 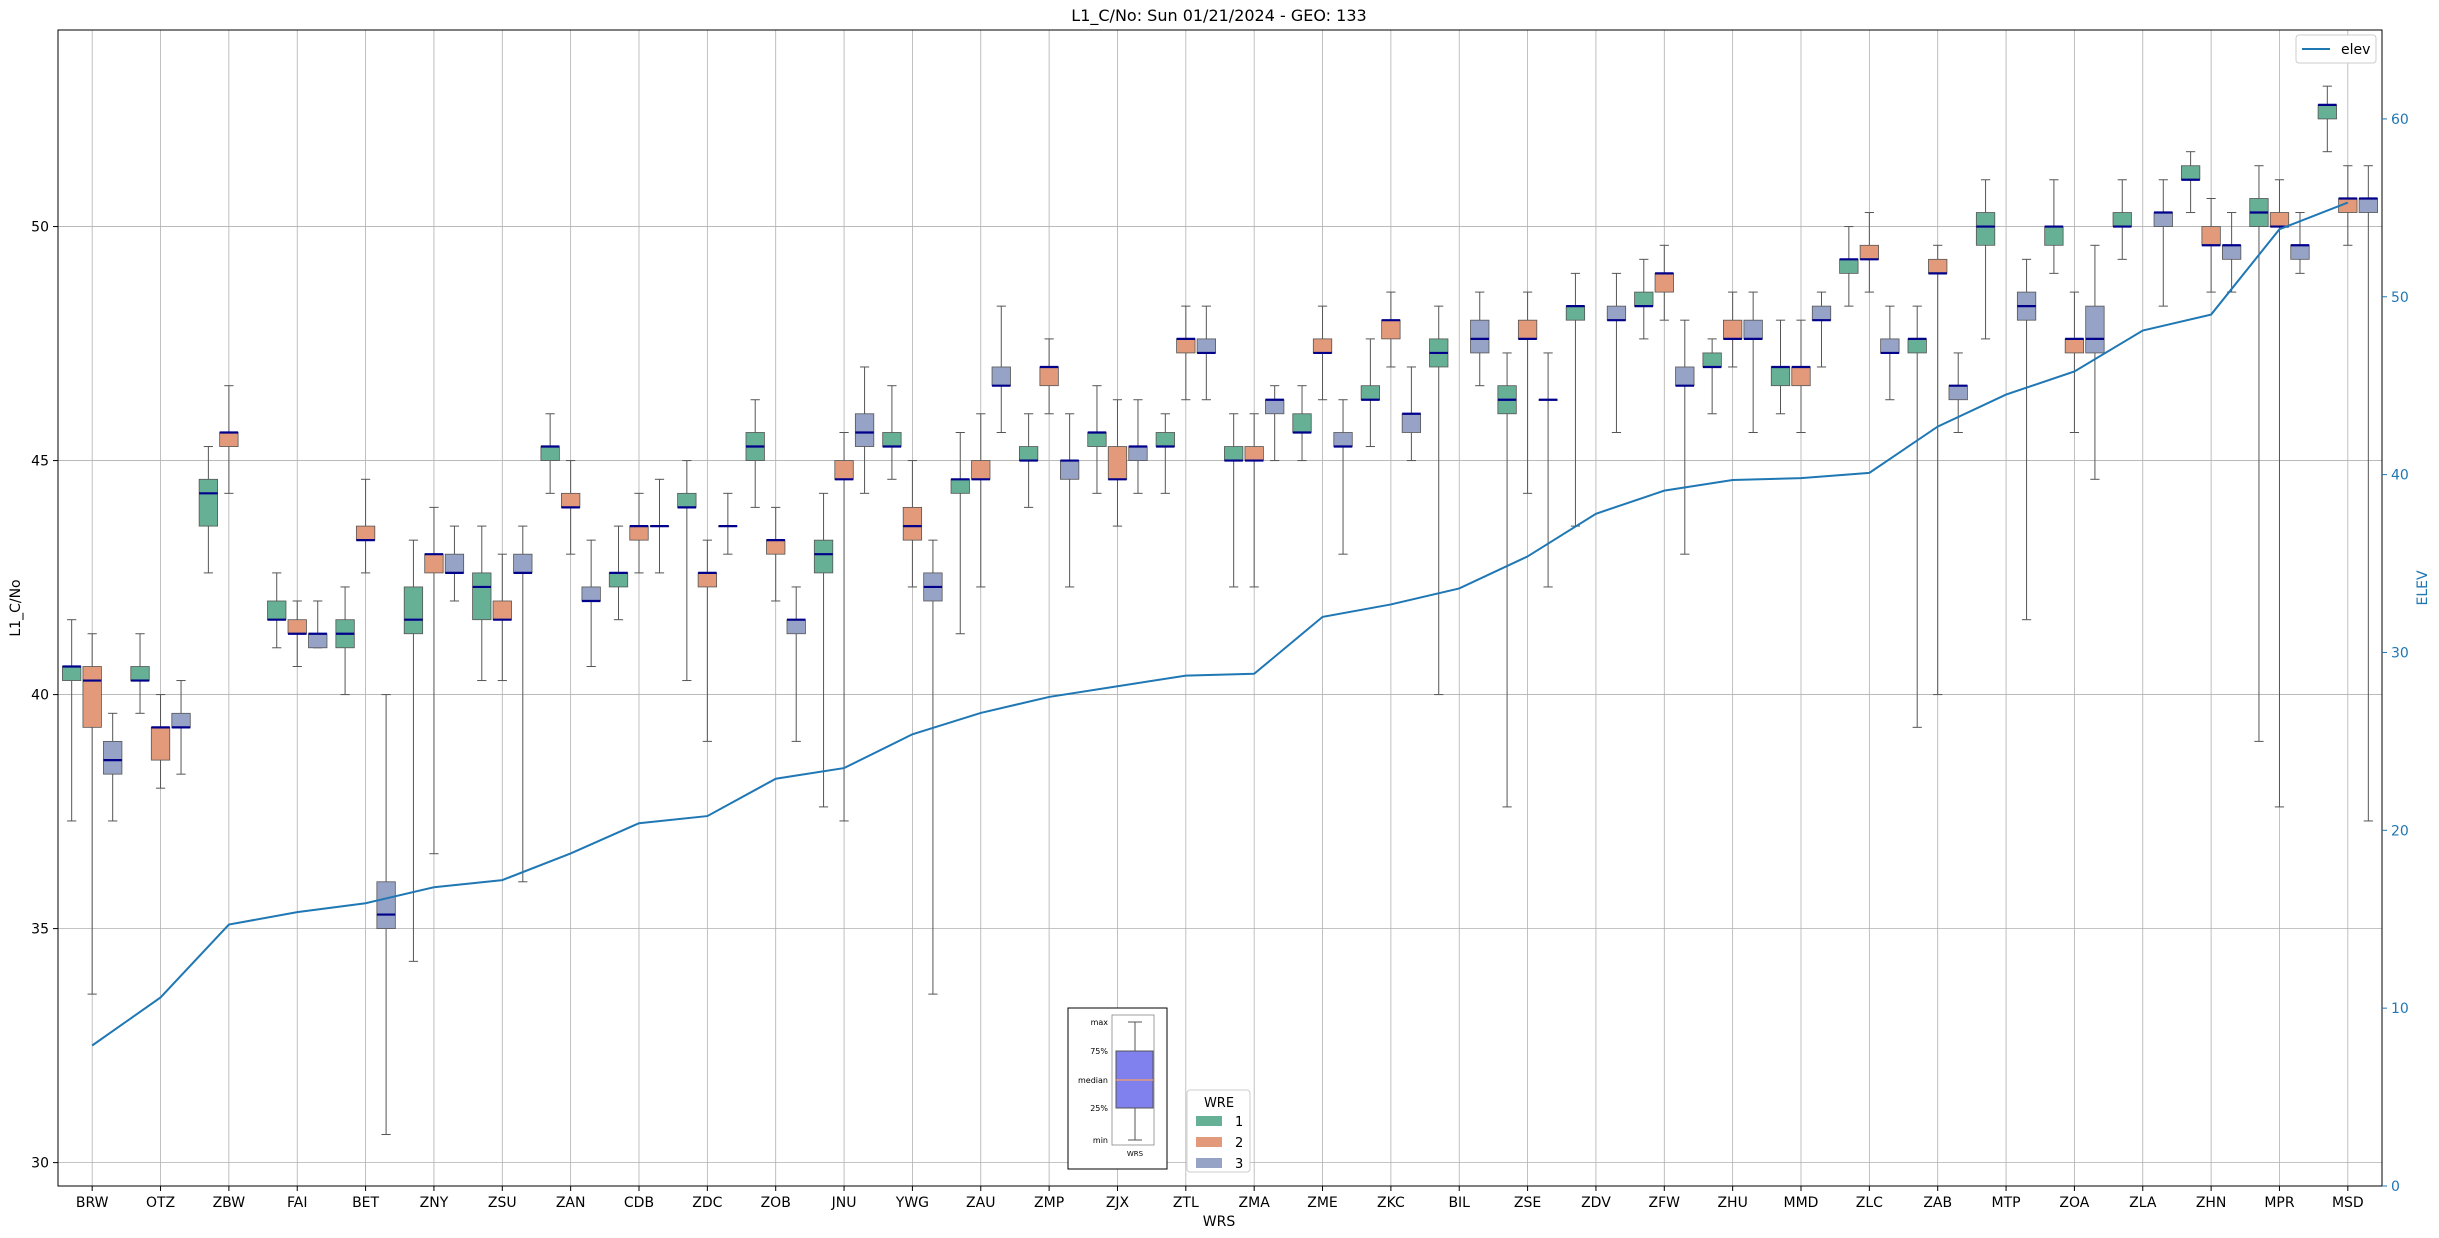 What do you see at coordinates (1135, 1154) in the screenshot?
I see `box-key-xlabel: WRS` at bounding box center [1135, 1154].